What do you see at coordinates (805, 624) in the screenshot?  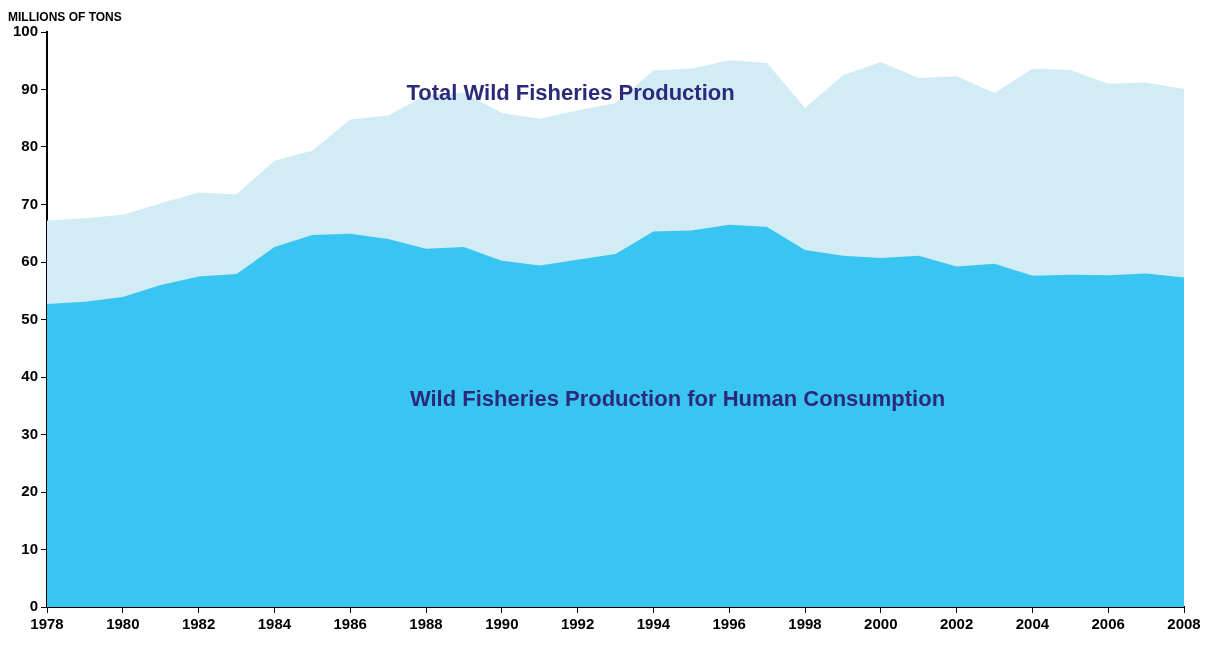 I see `x-tick-label: 1998` at bounding box center [805, 624].